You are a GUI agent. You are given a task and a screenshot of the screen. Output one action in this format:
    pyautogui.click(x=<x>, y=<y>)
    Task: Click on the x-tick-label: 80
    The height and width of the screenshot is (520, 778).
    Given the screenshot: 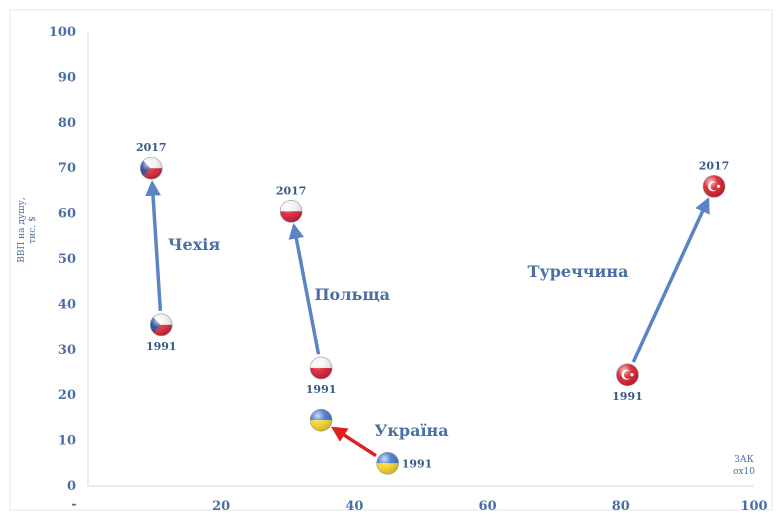 What is the action you would take?
    pyautogui.click(x=621, y=506)
    